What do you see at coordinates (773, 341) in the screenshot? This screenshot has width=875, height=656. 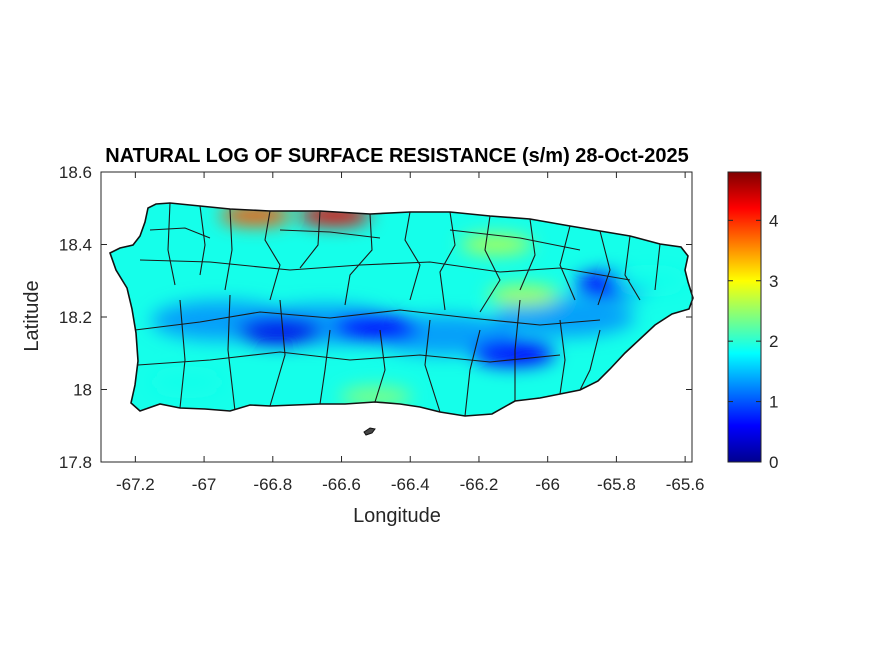 I see `colorbar-tick-label: 2` at bounding box center [773, 341].